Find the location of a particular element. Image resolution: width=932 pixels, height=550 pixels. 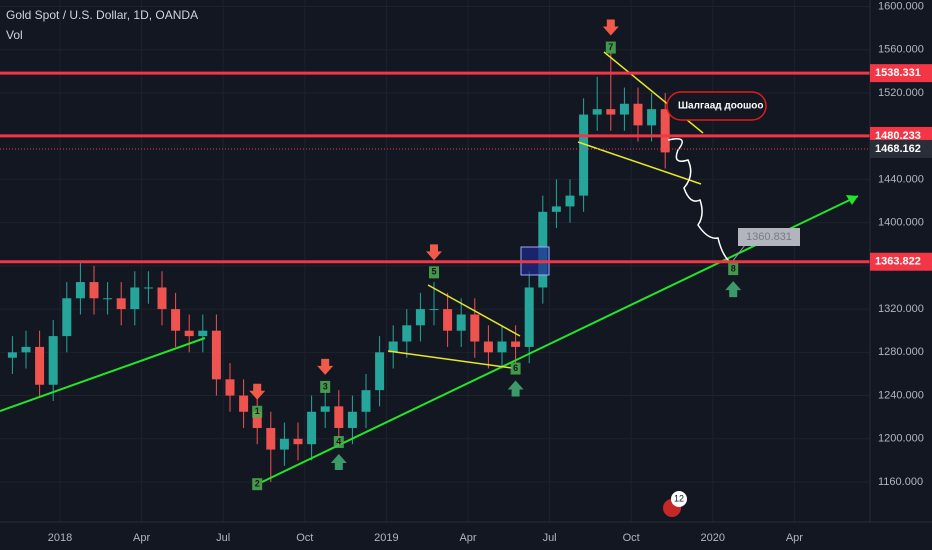

x-tick-label: 2018 is located at coordinates (60, 538).